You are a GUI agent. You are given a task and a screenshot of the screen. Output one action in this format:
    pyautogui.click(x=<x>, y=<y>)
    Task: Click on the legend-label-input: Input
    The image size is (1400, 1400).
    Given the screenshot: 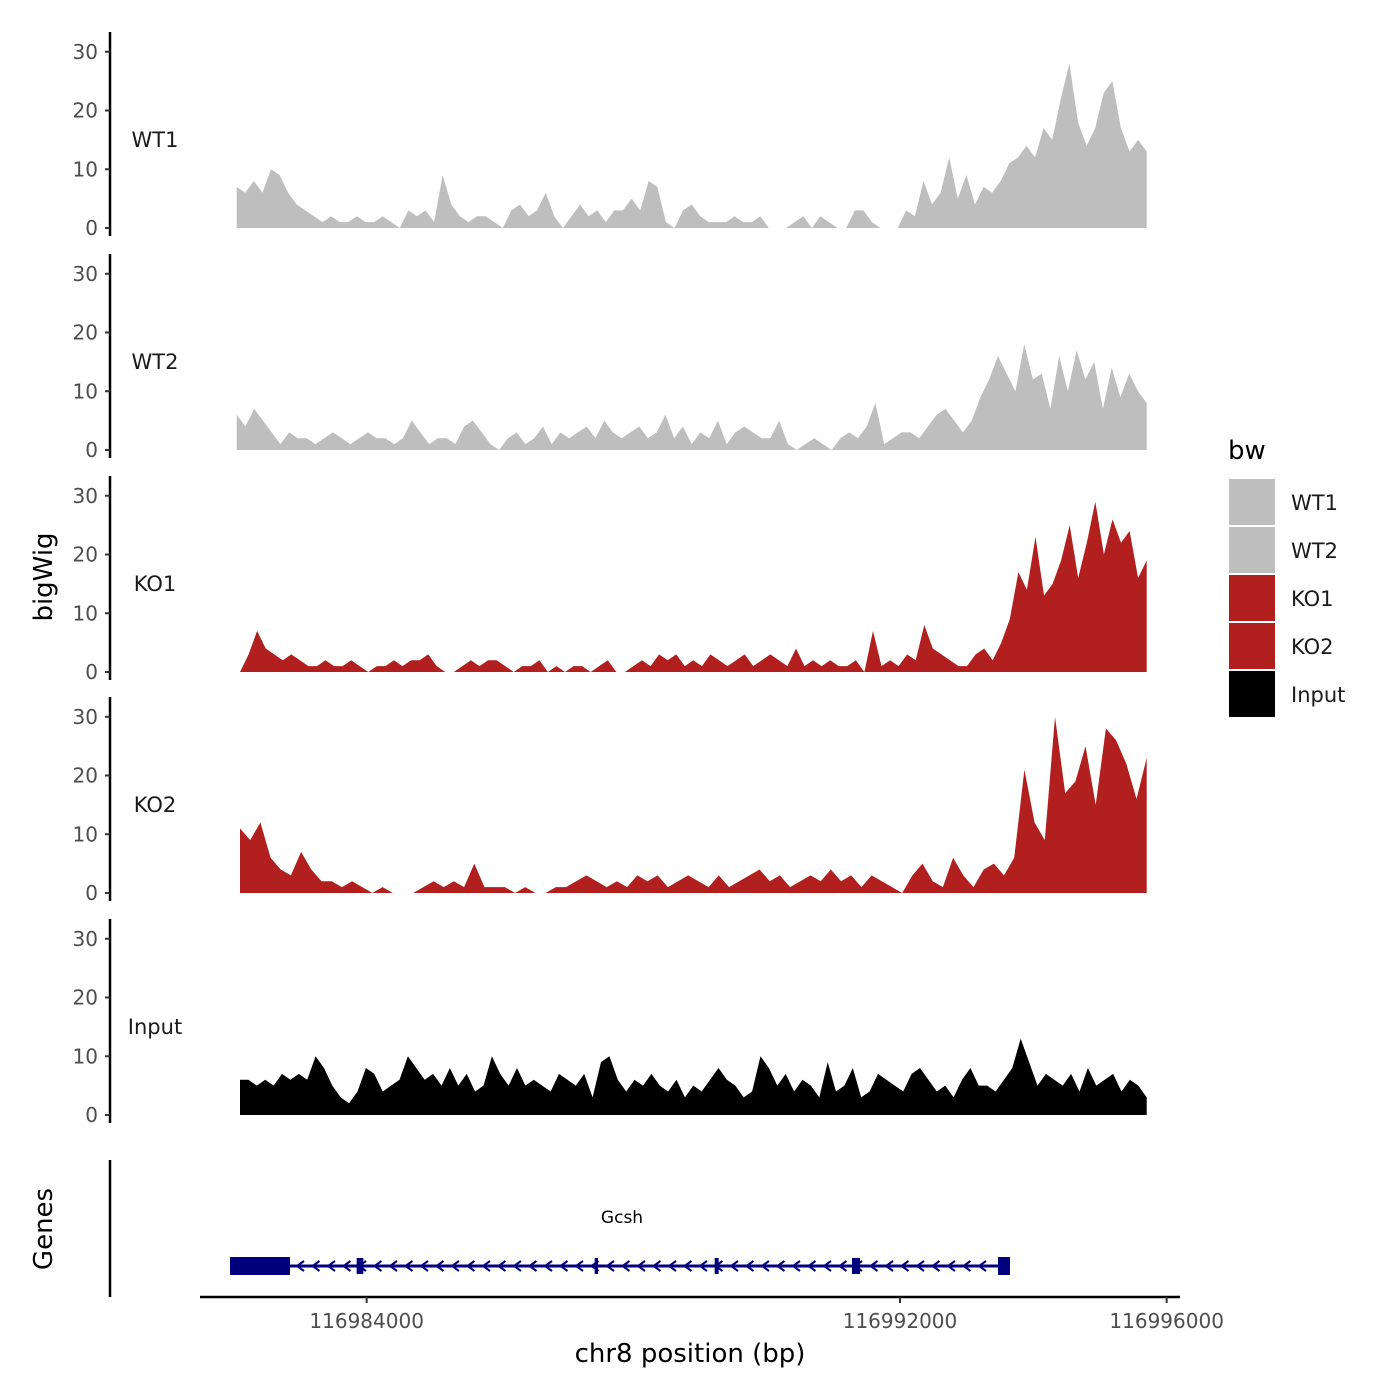 What is the action you would take?
    pyautogui.click(x=1318, y=695)
    